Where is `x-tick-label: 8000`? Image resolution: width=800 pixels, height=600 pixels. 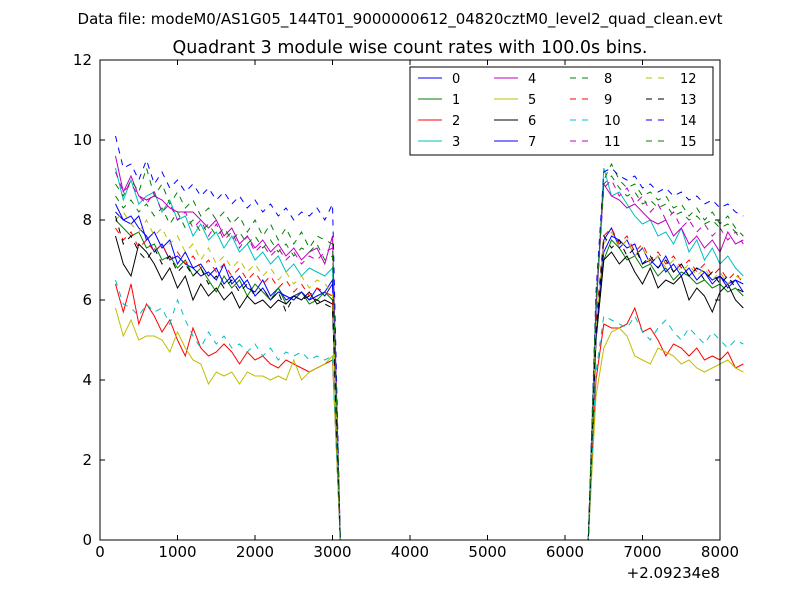
x-tick-label: 8000 is located at coordinates (720, 552).